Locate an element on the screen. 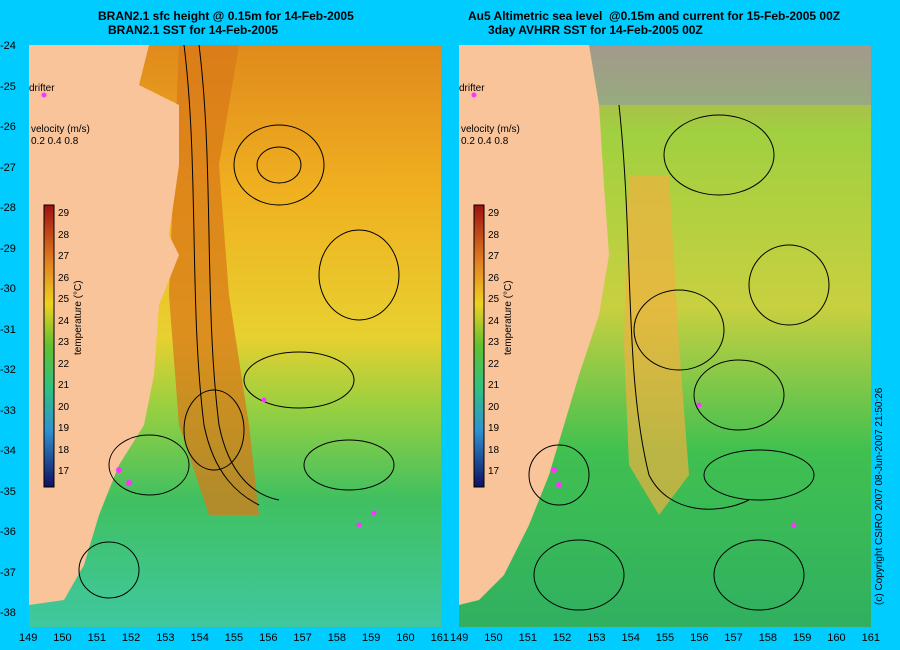 The image size is (900, 650). lat-tick-label: -35 is located at coordinates (8, 491).